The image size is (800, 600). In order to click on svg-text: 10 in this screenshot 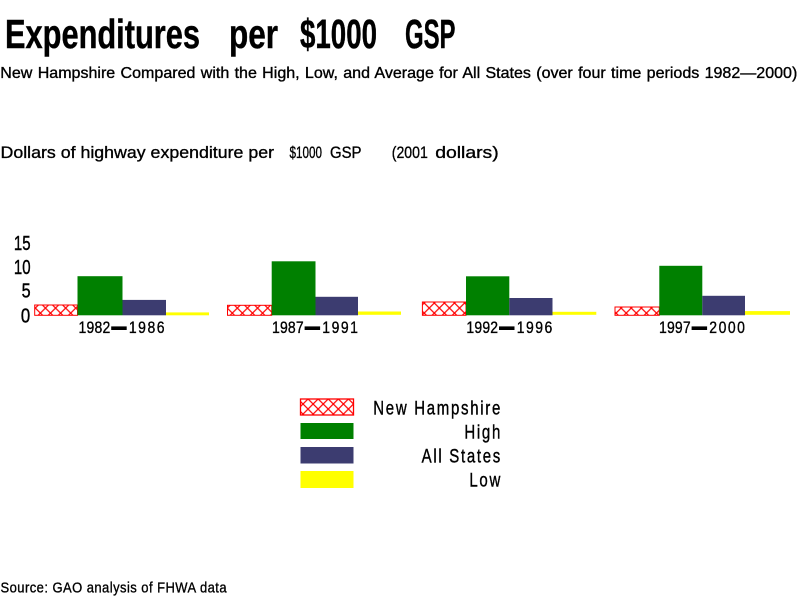, I will do `click(22, 267)`.